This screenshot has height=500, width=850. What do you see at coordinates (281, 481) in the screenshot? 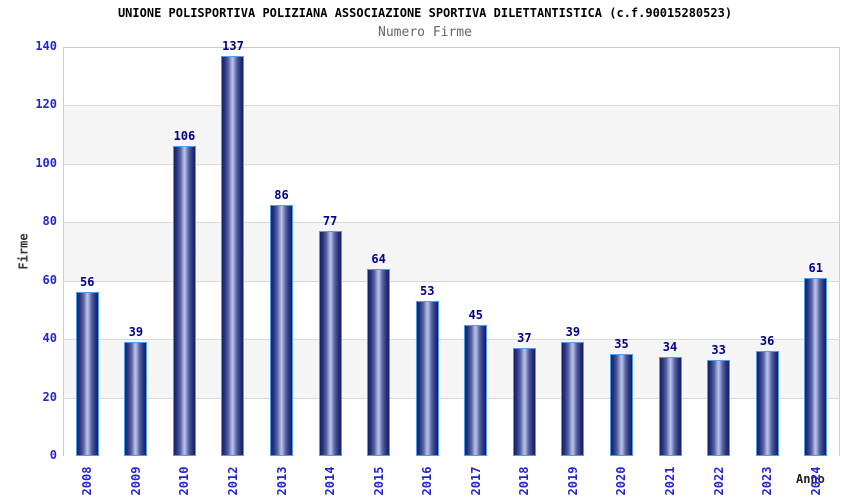
I see `x-tick-label: 2013` at bounding box center [281, 481].